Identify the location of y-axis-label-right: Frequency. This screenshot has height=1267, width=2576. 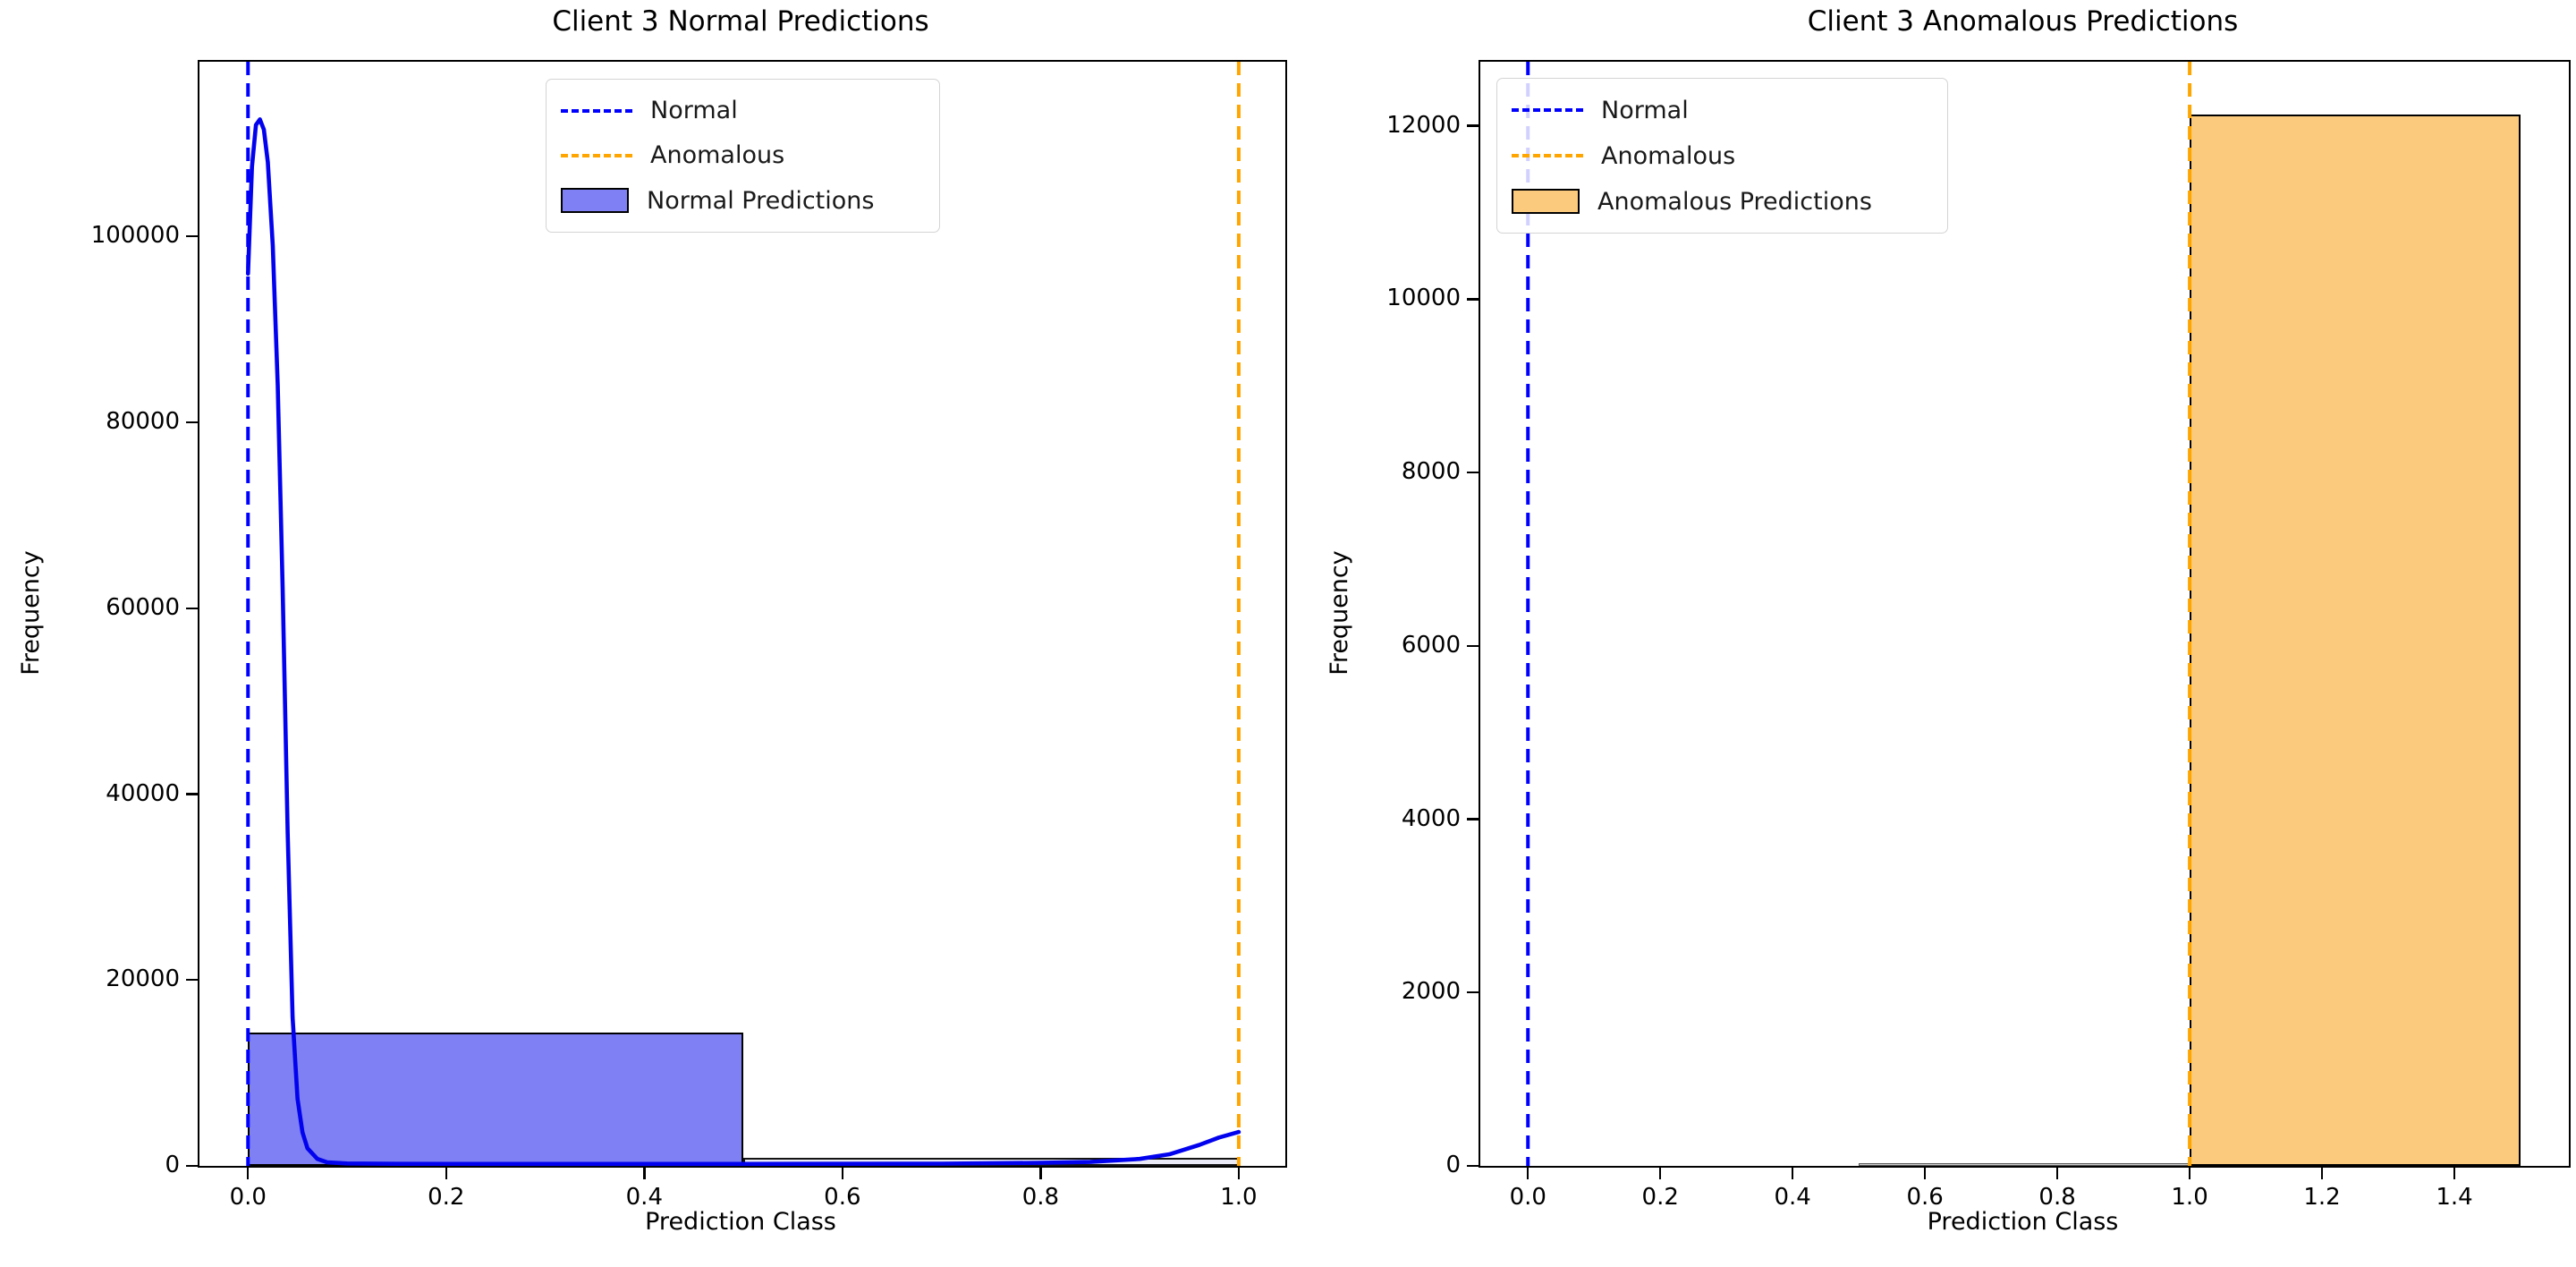
(1339, 613).